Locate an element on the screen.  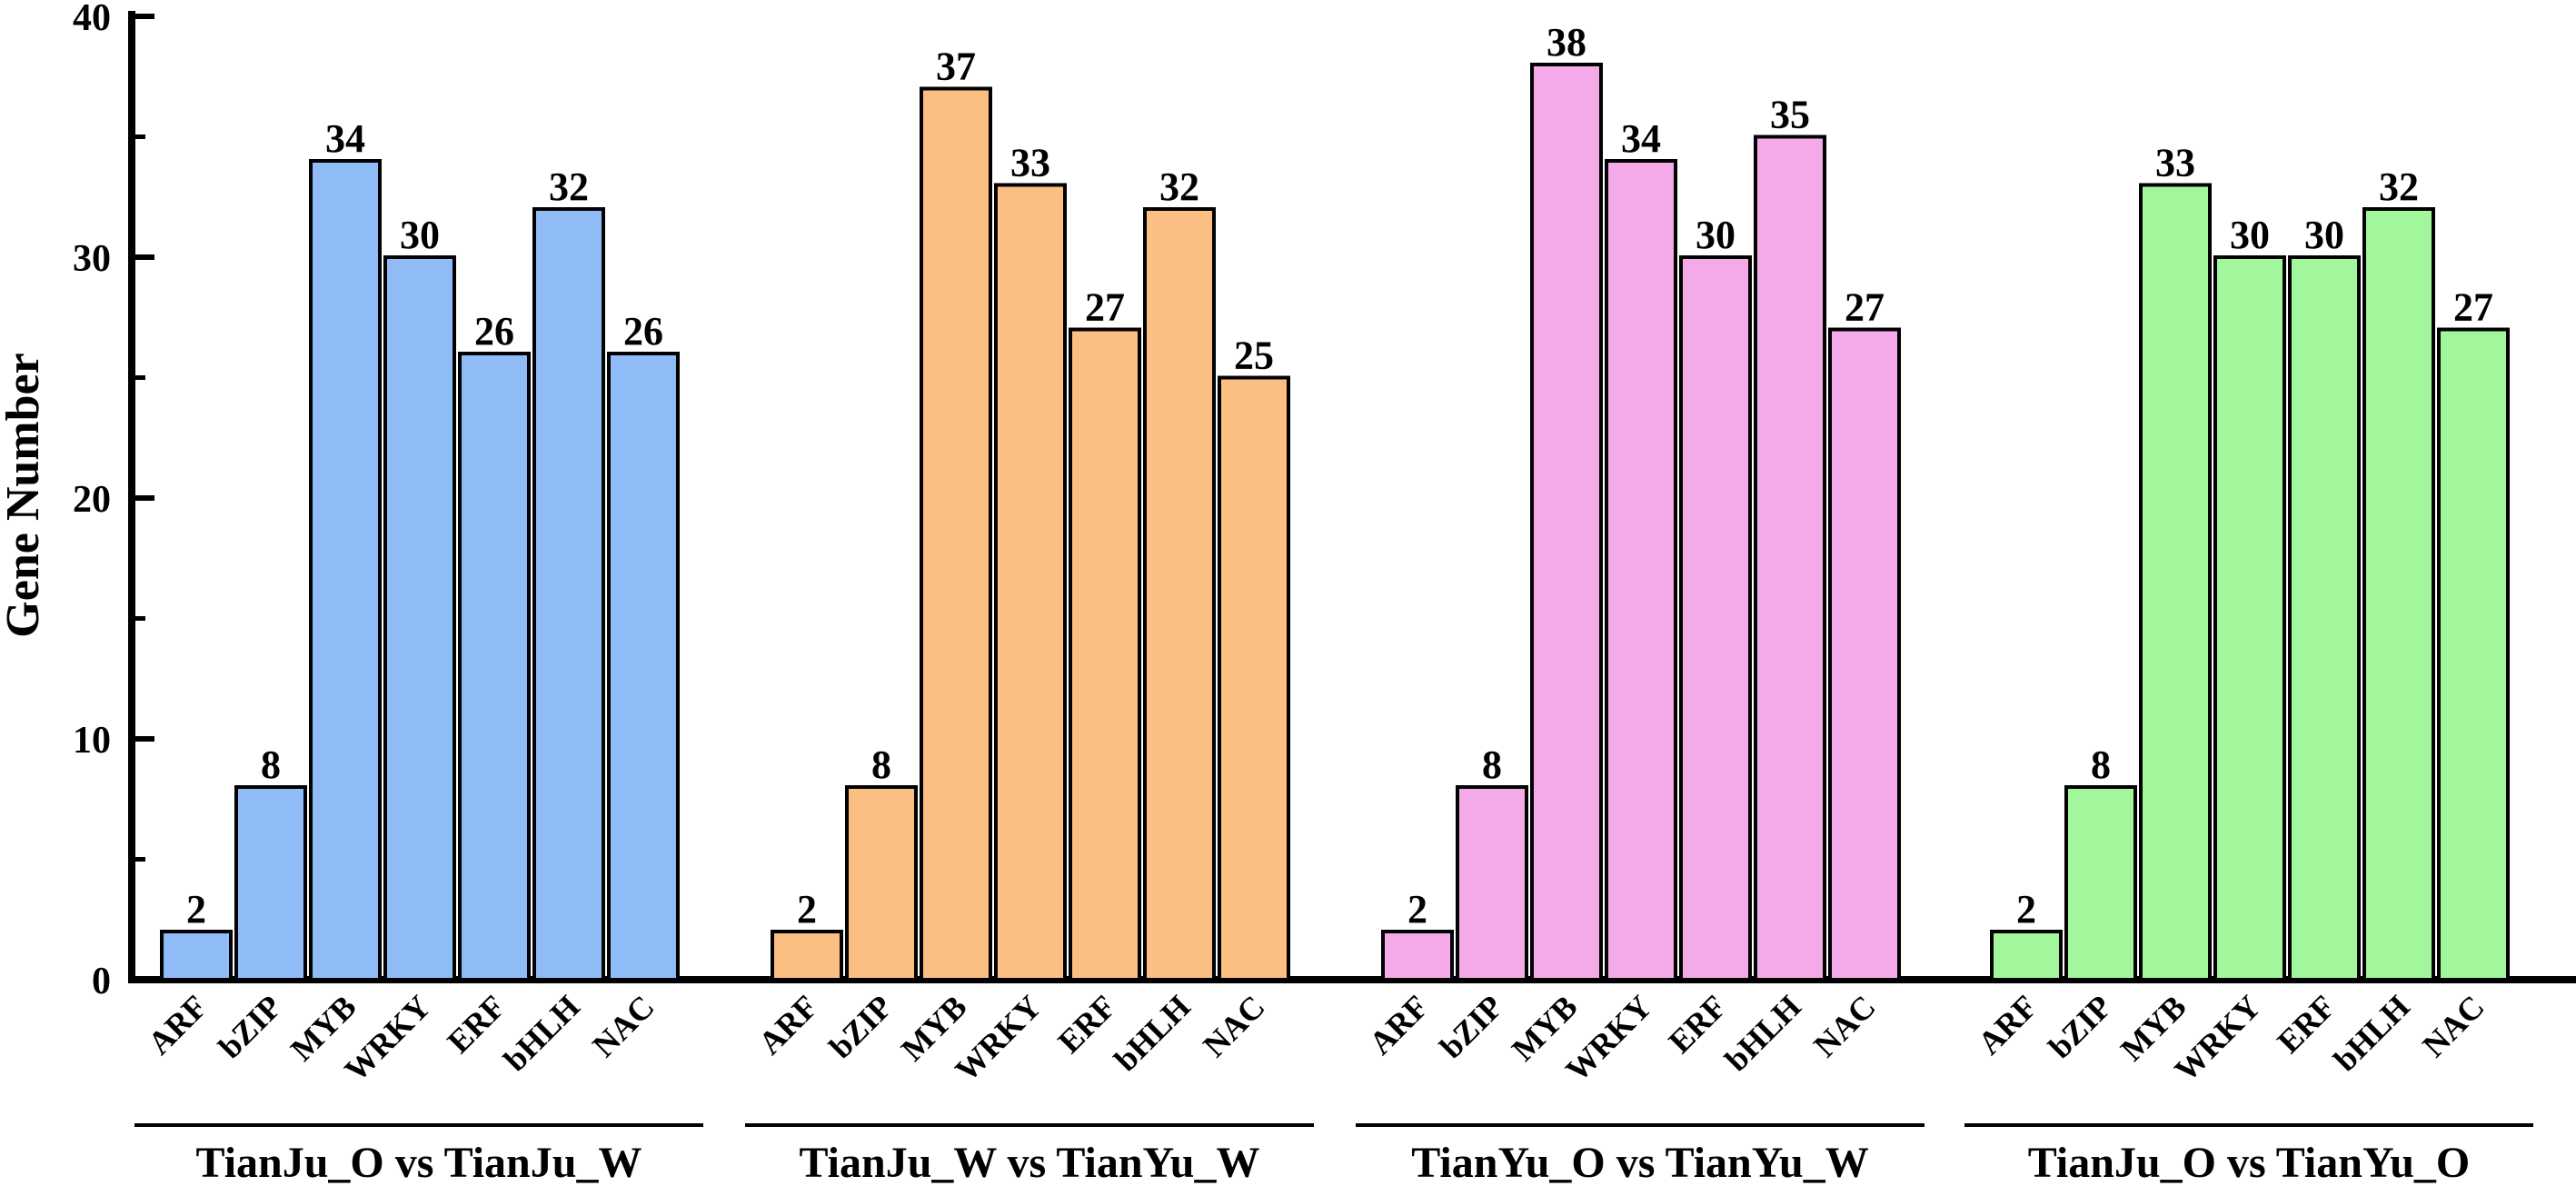
group-label: TianJu_O vs TianJu_W is located at coordinates (419, 1162).